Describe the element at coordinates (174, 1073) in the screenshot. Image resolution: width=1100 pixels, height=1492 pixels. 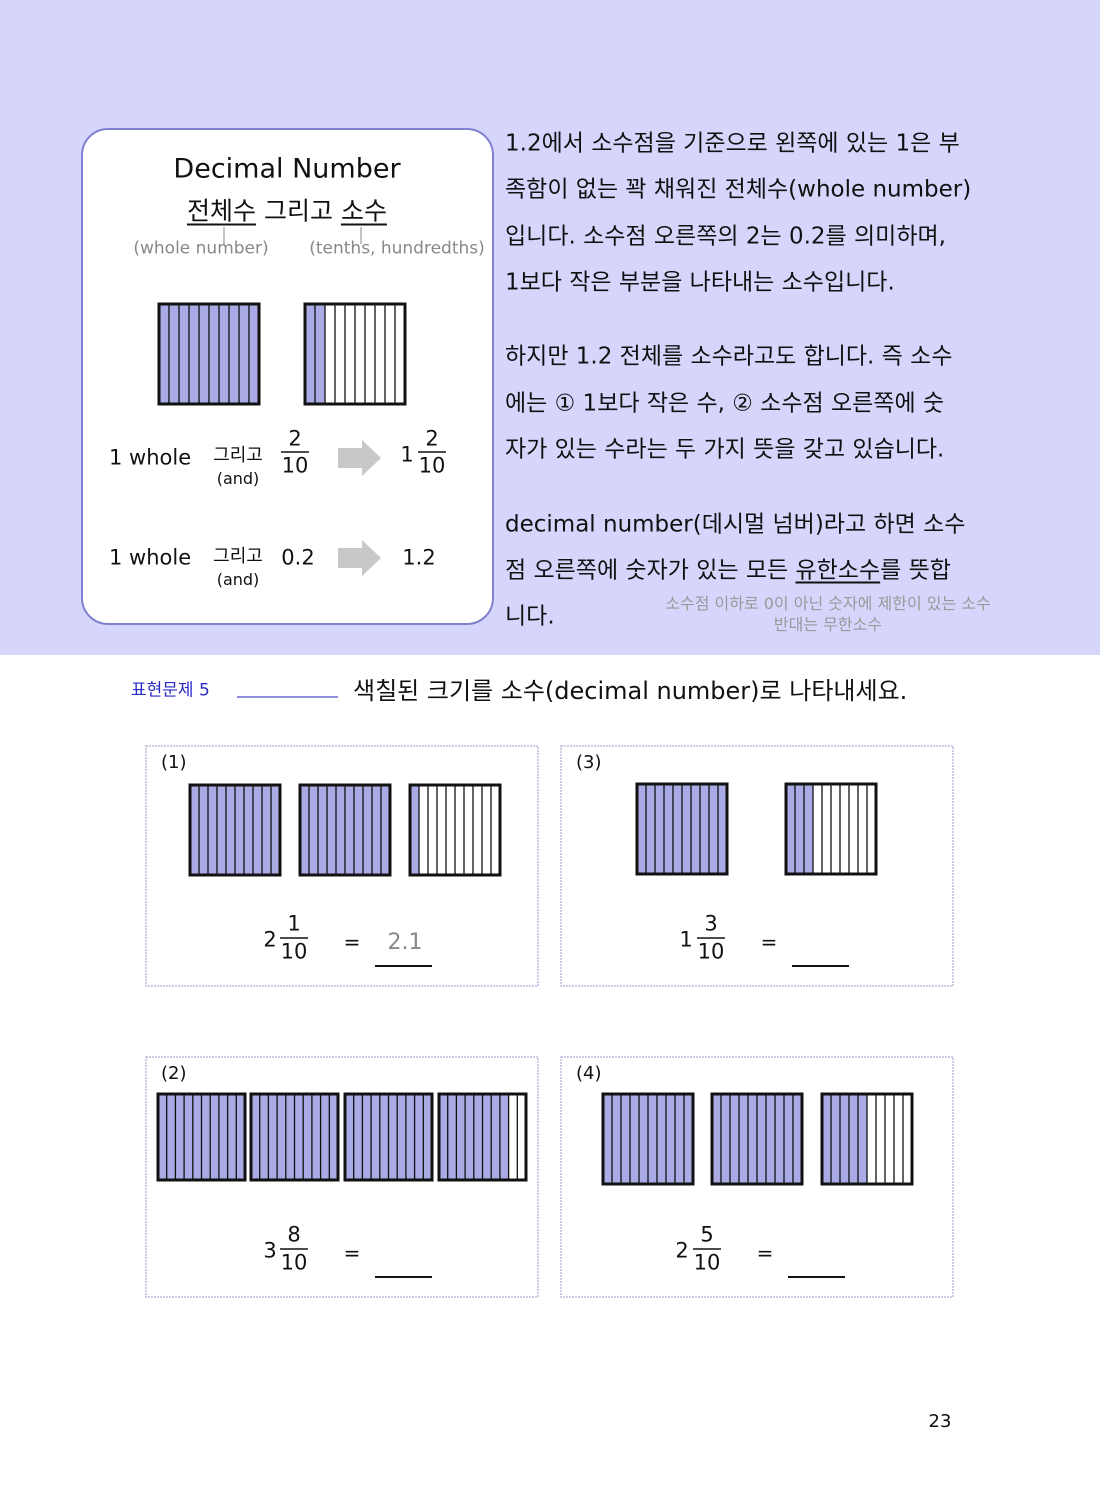
I see `problem-label: (2)` at that location.